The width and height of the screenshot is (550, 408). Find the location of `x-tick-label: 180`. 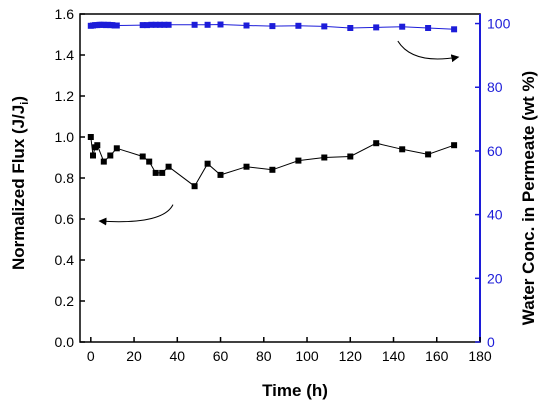

x-tick-label: 180 is located at coordinates (480, 356).